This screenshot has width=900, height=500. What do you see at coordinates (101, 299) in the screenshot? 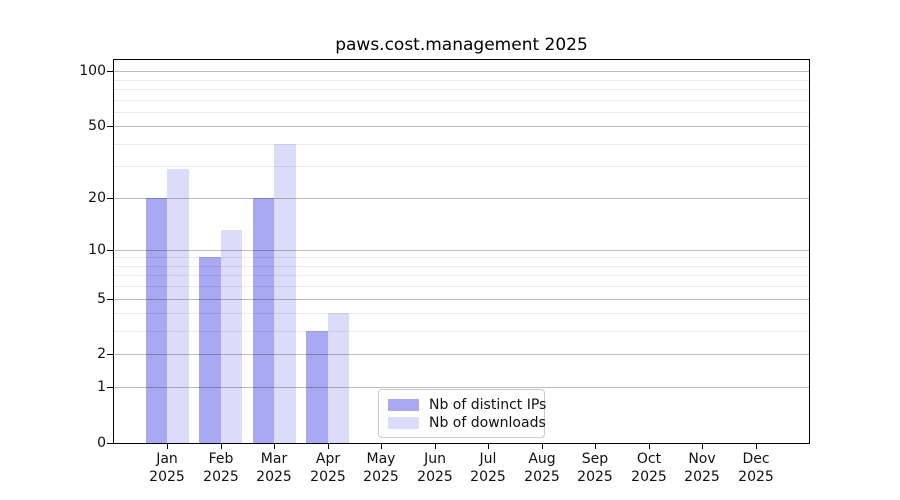
I see `y-tick-label: 5` at bounding box center [101, 299].